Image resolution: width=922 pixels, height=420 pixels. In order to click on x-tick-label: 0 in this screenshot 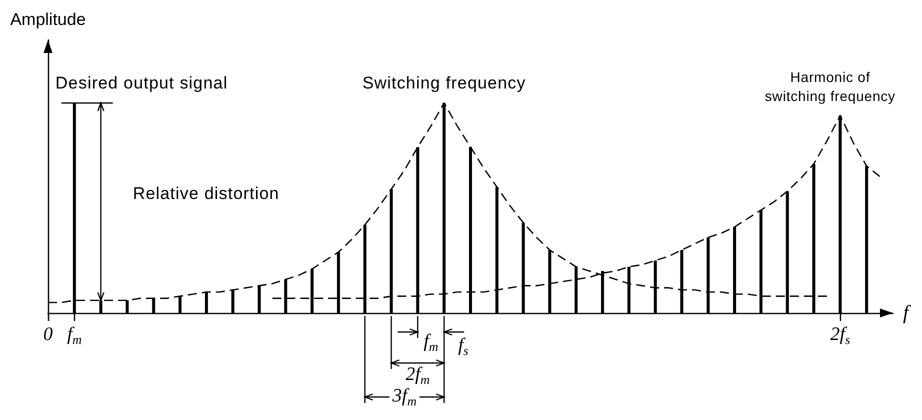, I will do `click(48, 335)`.